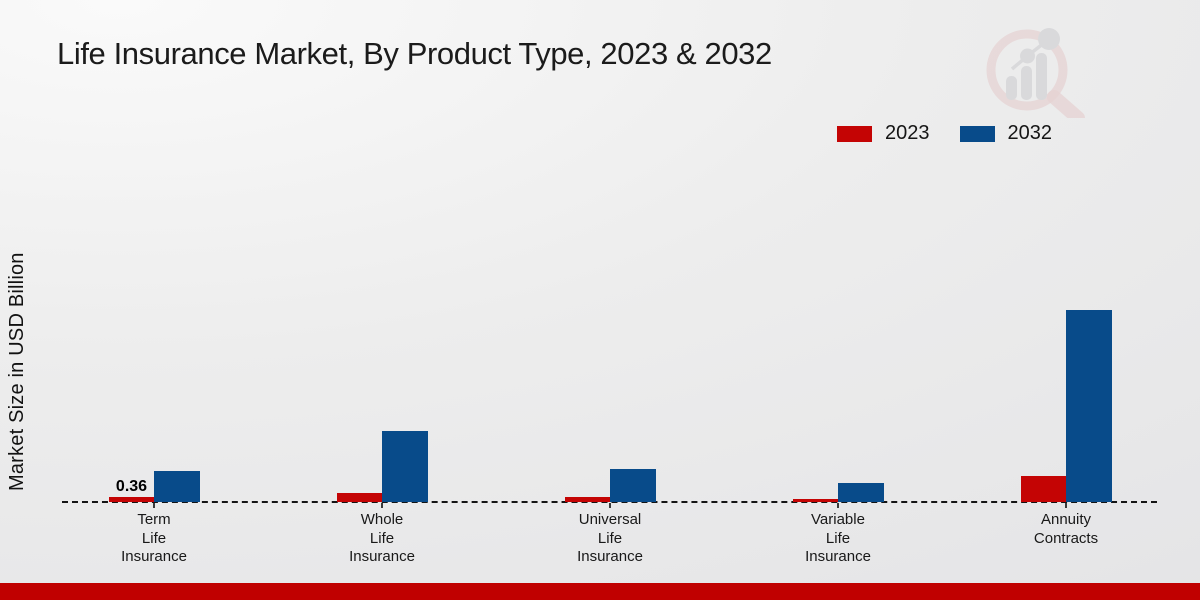 This screenshot has width=1200, height=600. What do you see at coordinates (907, 133) in the screenshot?
I see `legend-label-2023: 2023` at bounding box center [907, 133].